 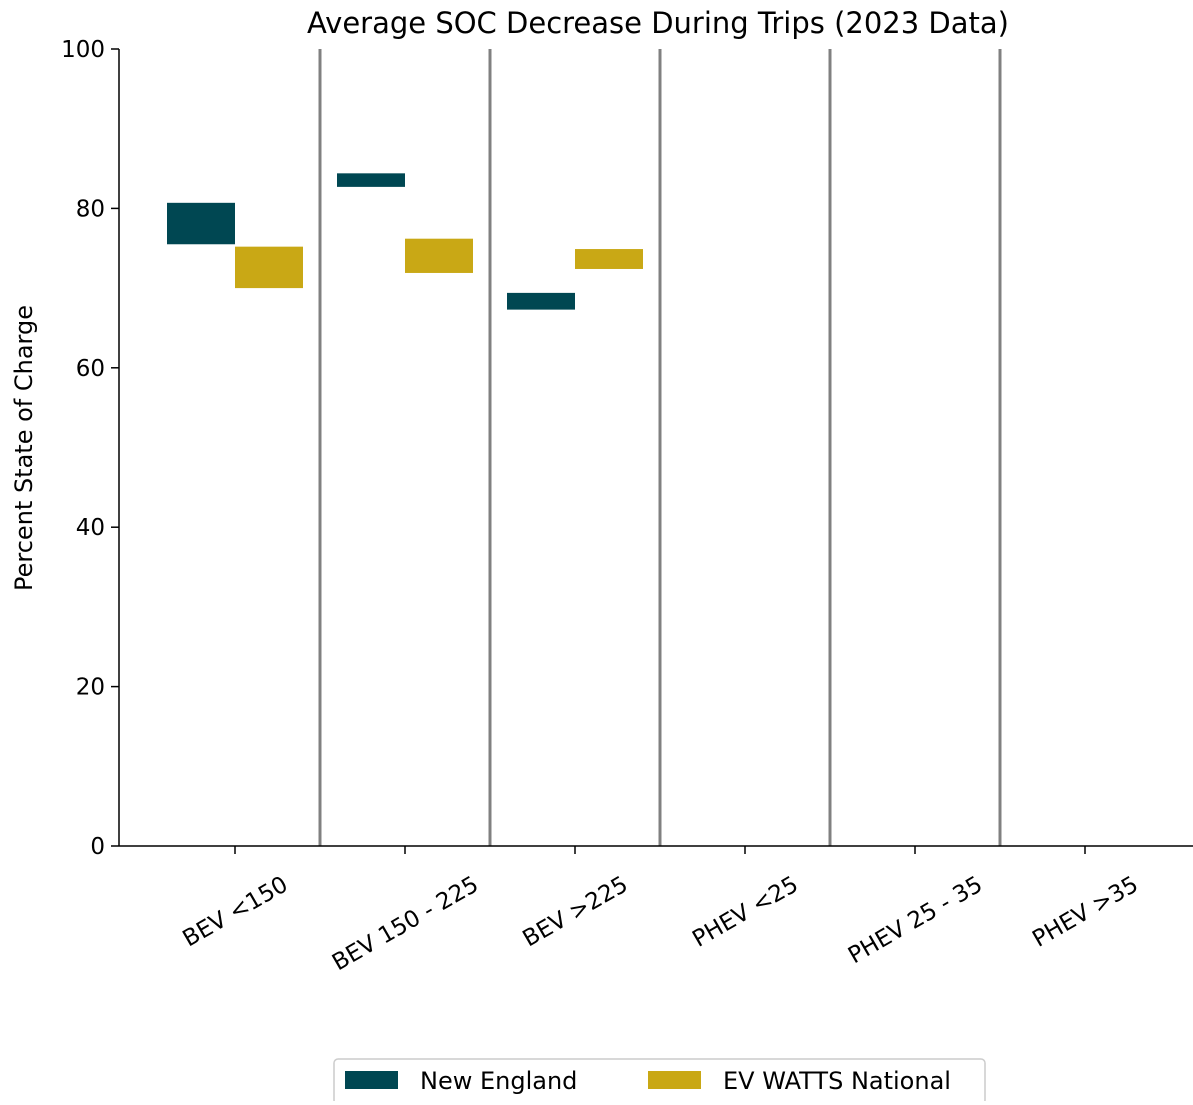 I want to click on x-tick-label: BEV 150 - 225, so click(x=405, y=924).